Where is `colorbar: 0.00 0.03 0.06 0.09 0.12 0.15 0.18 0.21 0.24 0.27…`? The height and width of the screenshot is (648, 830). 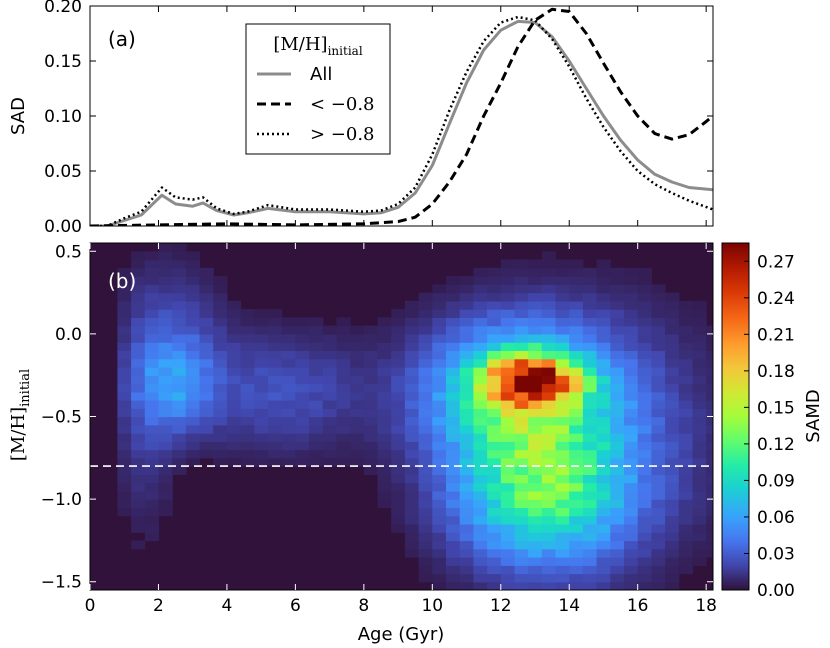
colorbar: 0.00 0.03 0.06 0.09 0.12 0.15 0.18 0.21 0.24 0.27… is located at coordinates (772, 421).